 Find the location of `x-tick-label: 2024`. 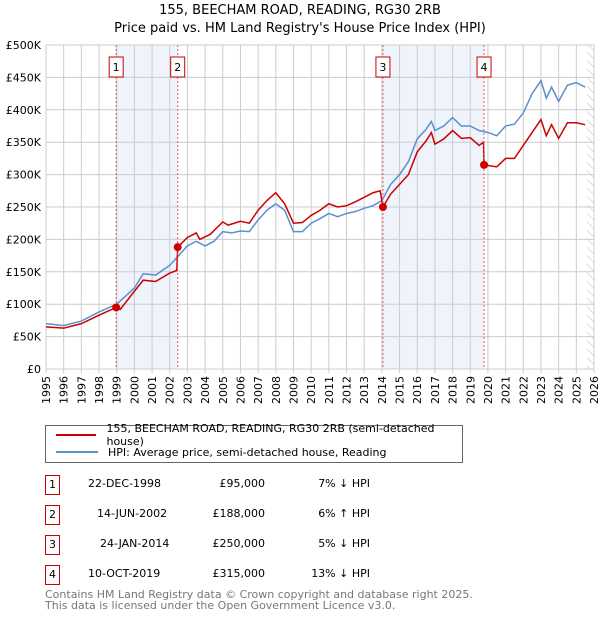

x-tick-label: 2024 is located at coordinates (559, 390).